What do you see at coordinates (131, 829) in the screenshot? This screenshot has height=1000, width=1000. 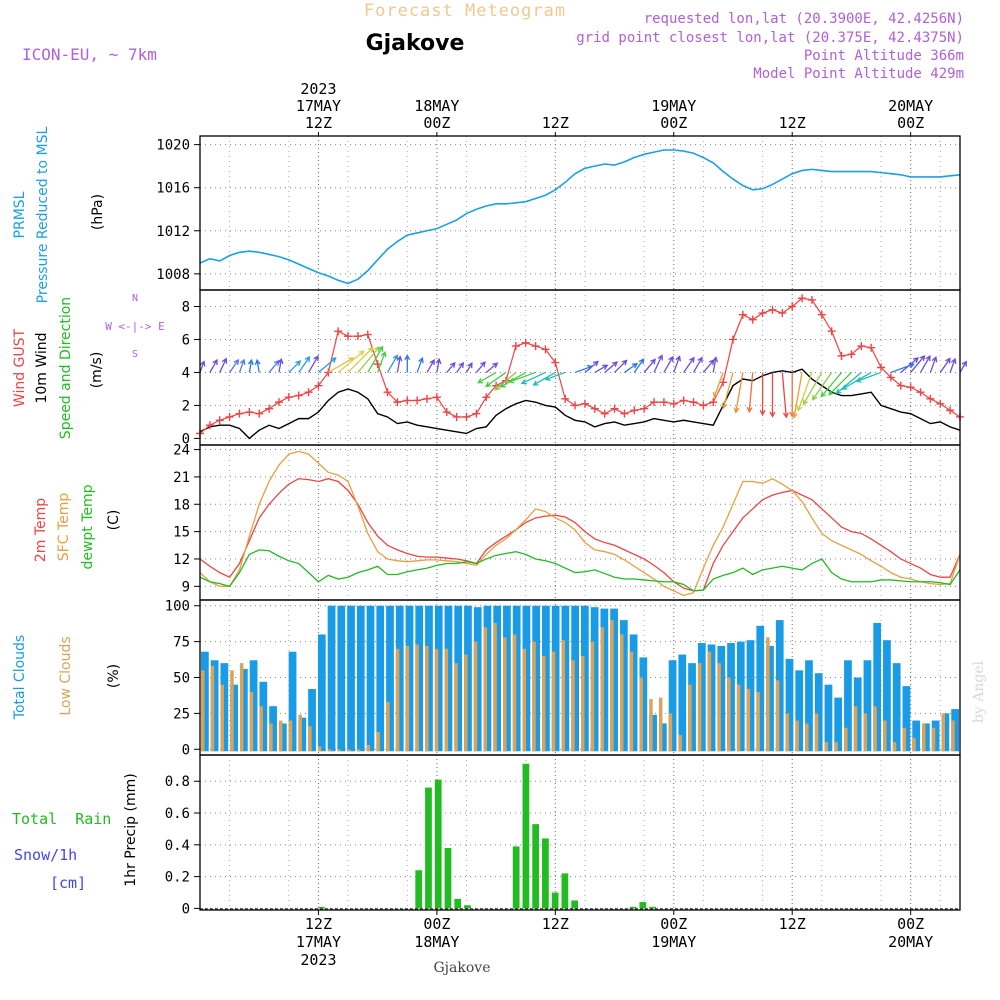 I see `precip-axis-title: 1hr Precip (mm)` at bounding box center [131, 829].